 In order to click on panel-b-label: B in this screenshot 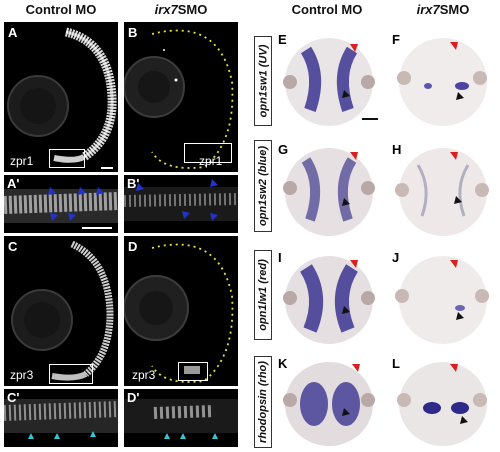, I will do `click(133, 32)`.